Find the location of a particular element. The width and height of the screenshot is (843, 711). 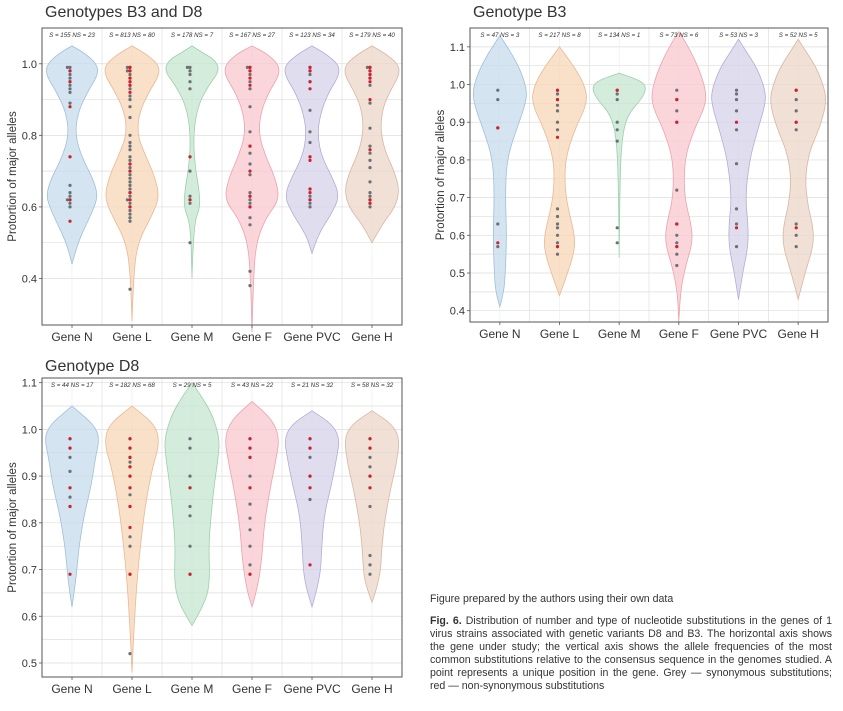

substitution-count-label: S = 182 NS = 68 is located at coordinates (132, 385).